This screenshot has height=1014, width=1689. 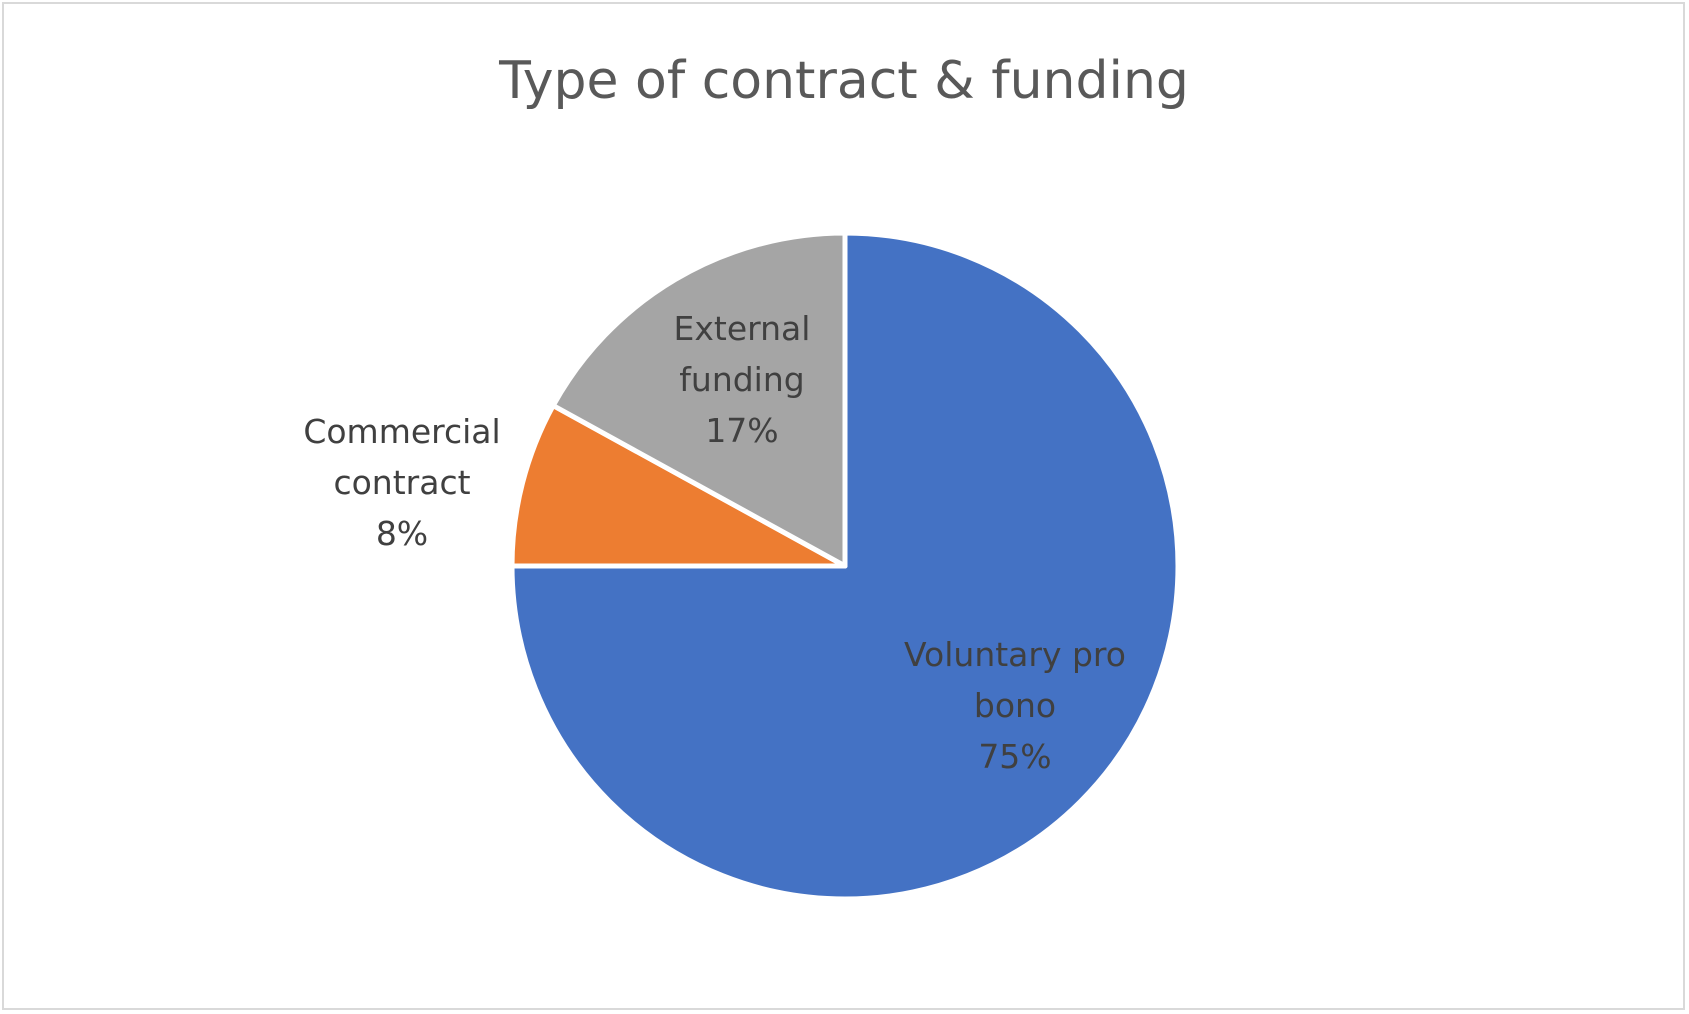 What do you see at coordinates (678, 486) in the screenshot?
I see `pie-slice-commercial-contract` at bounding box center [678, 486].